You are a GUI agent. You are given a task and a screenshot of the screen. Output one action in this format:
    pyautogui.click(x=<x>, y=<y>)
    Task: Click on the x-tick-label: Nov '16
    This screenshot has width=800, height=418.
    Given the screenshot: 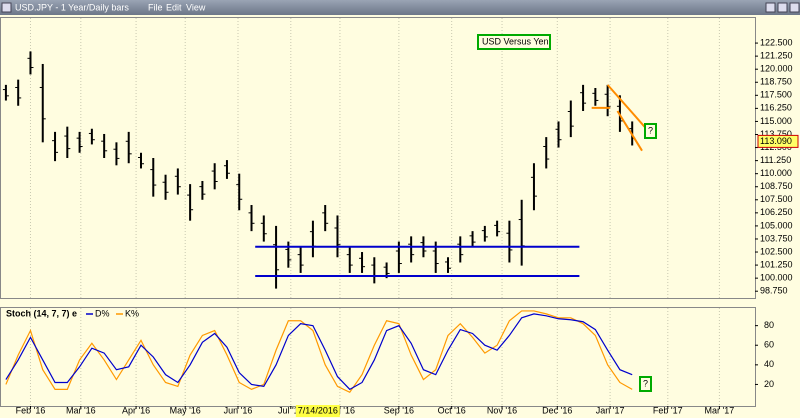 What is the action you would take?
    pyautogui.click(x=502, y=410)
    